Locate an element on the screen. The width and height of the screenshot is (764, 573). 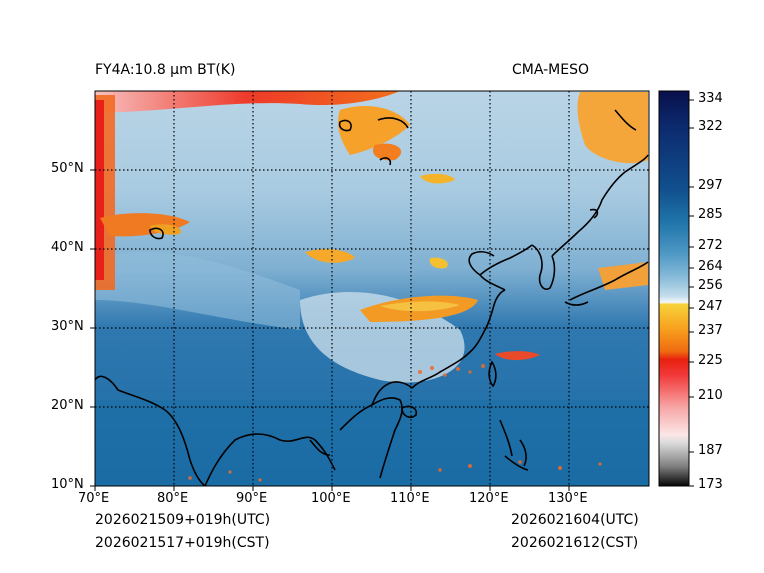
colorbar-label: 297 is located at coordinates (710, 185).